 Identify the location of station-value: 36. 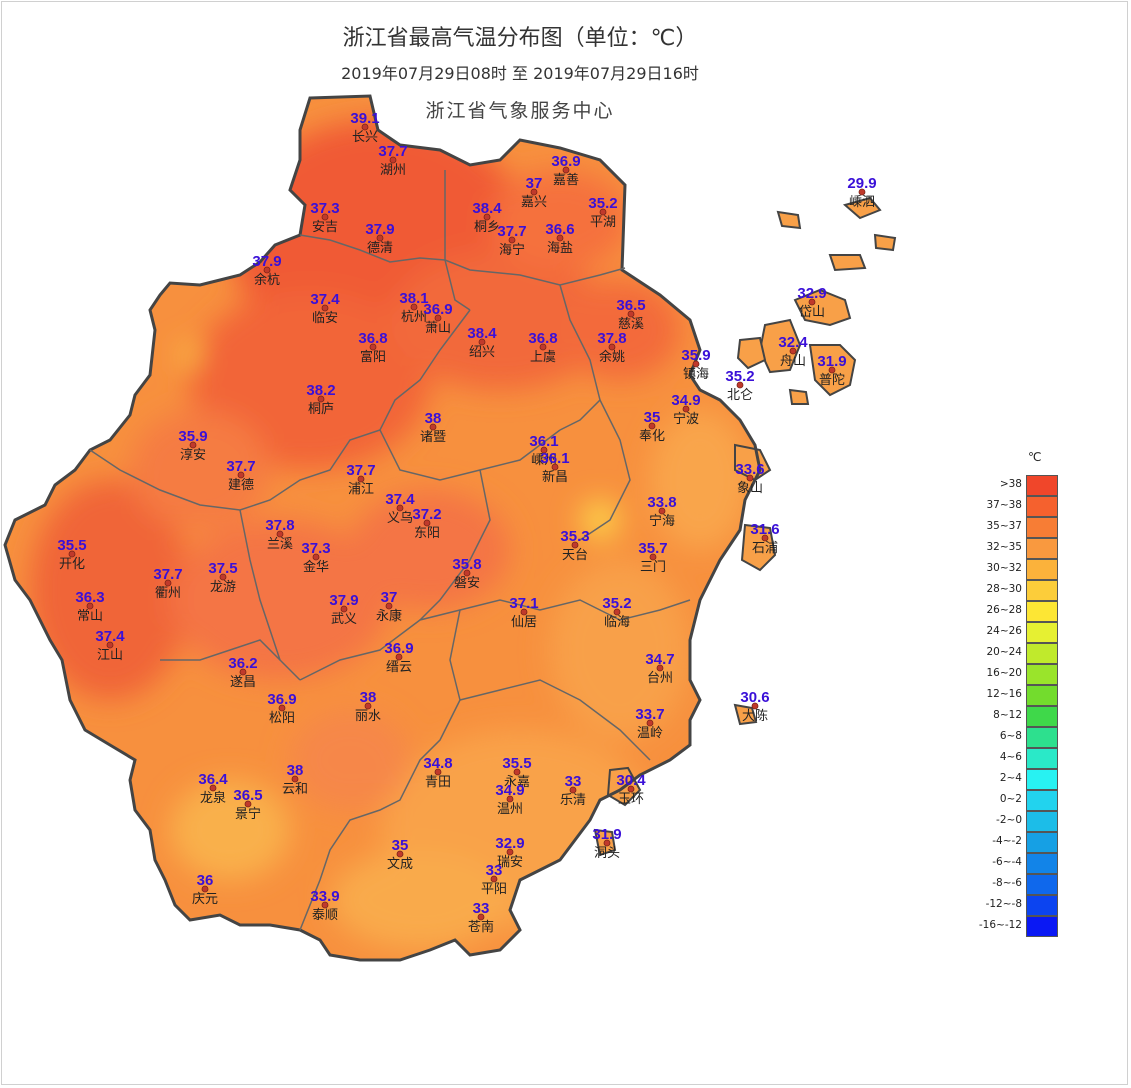
(205, 880).